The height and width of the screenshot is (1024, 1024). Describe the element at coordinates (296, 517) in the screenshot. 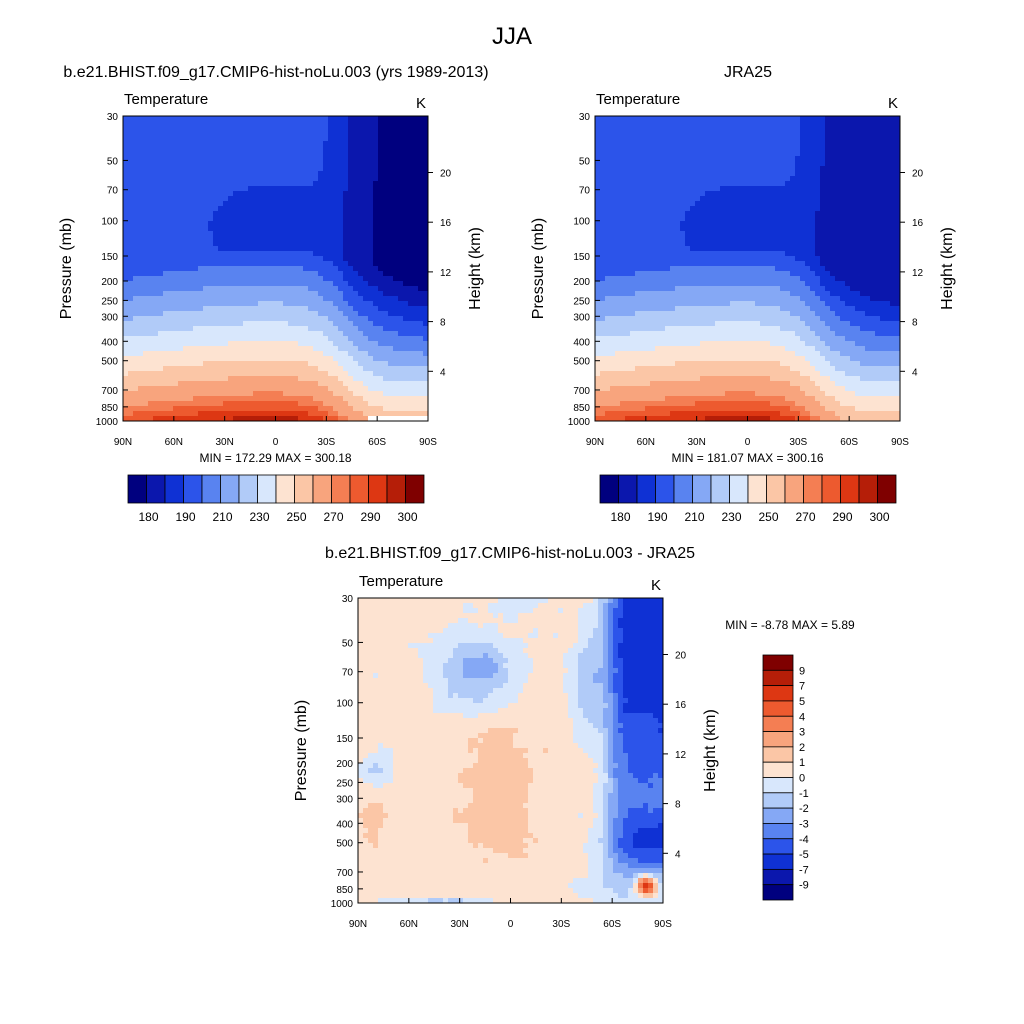

I see `colorbar-label: 250` at that location.